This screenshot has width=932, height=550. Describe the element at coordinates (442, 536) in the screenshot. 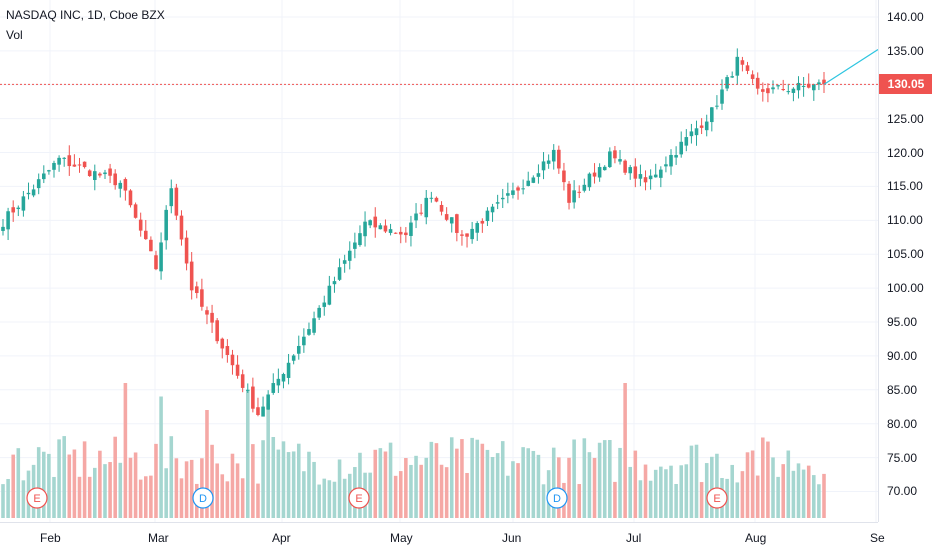

I see `time-scale: Feb Mar Apr May Jun Jul Aug Se` at that location.